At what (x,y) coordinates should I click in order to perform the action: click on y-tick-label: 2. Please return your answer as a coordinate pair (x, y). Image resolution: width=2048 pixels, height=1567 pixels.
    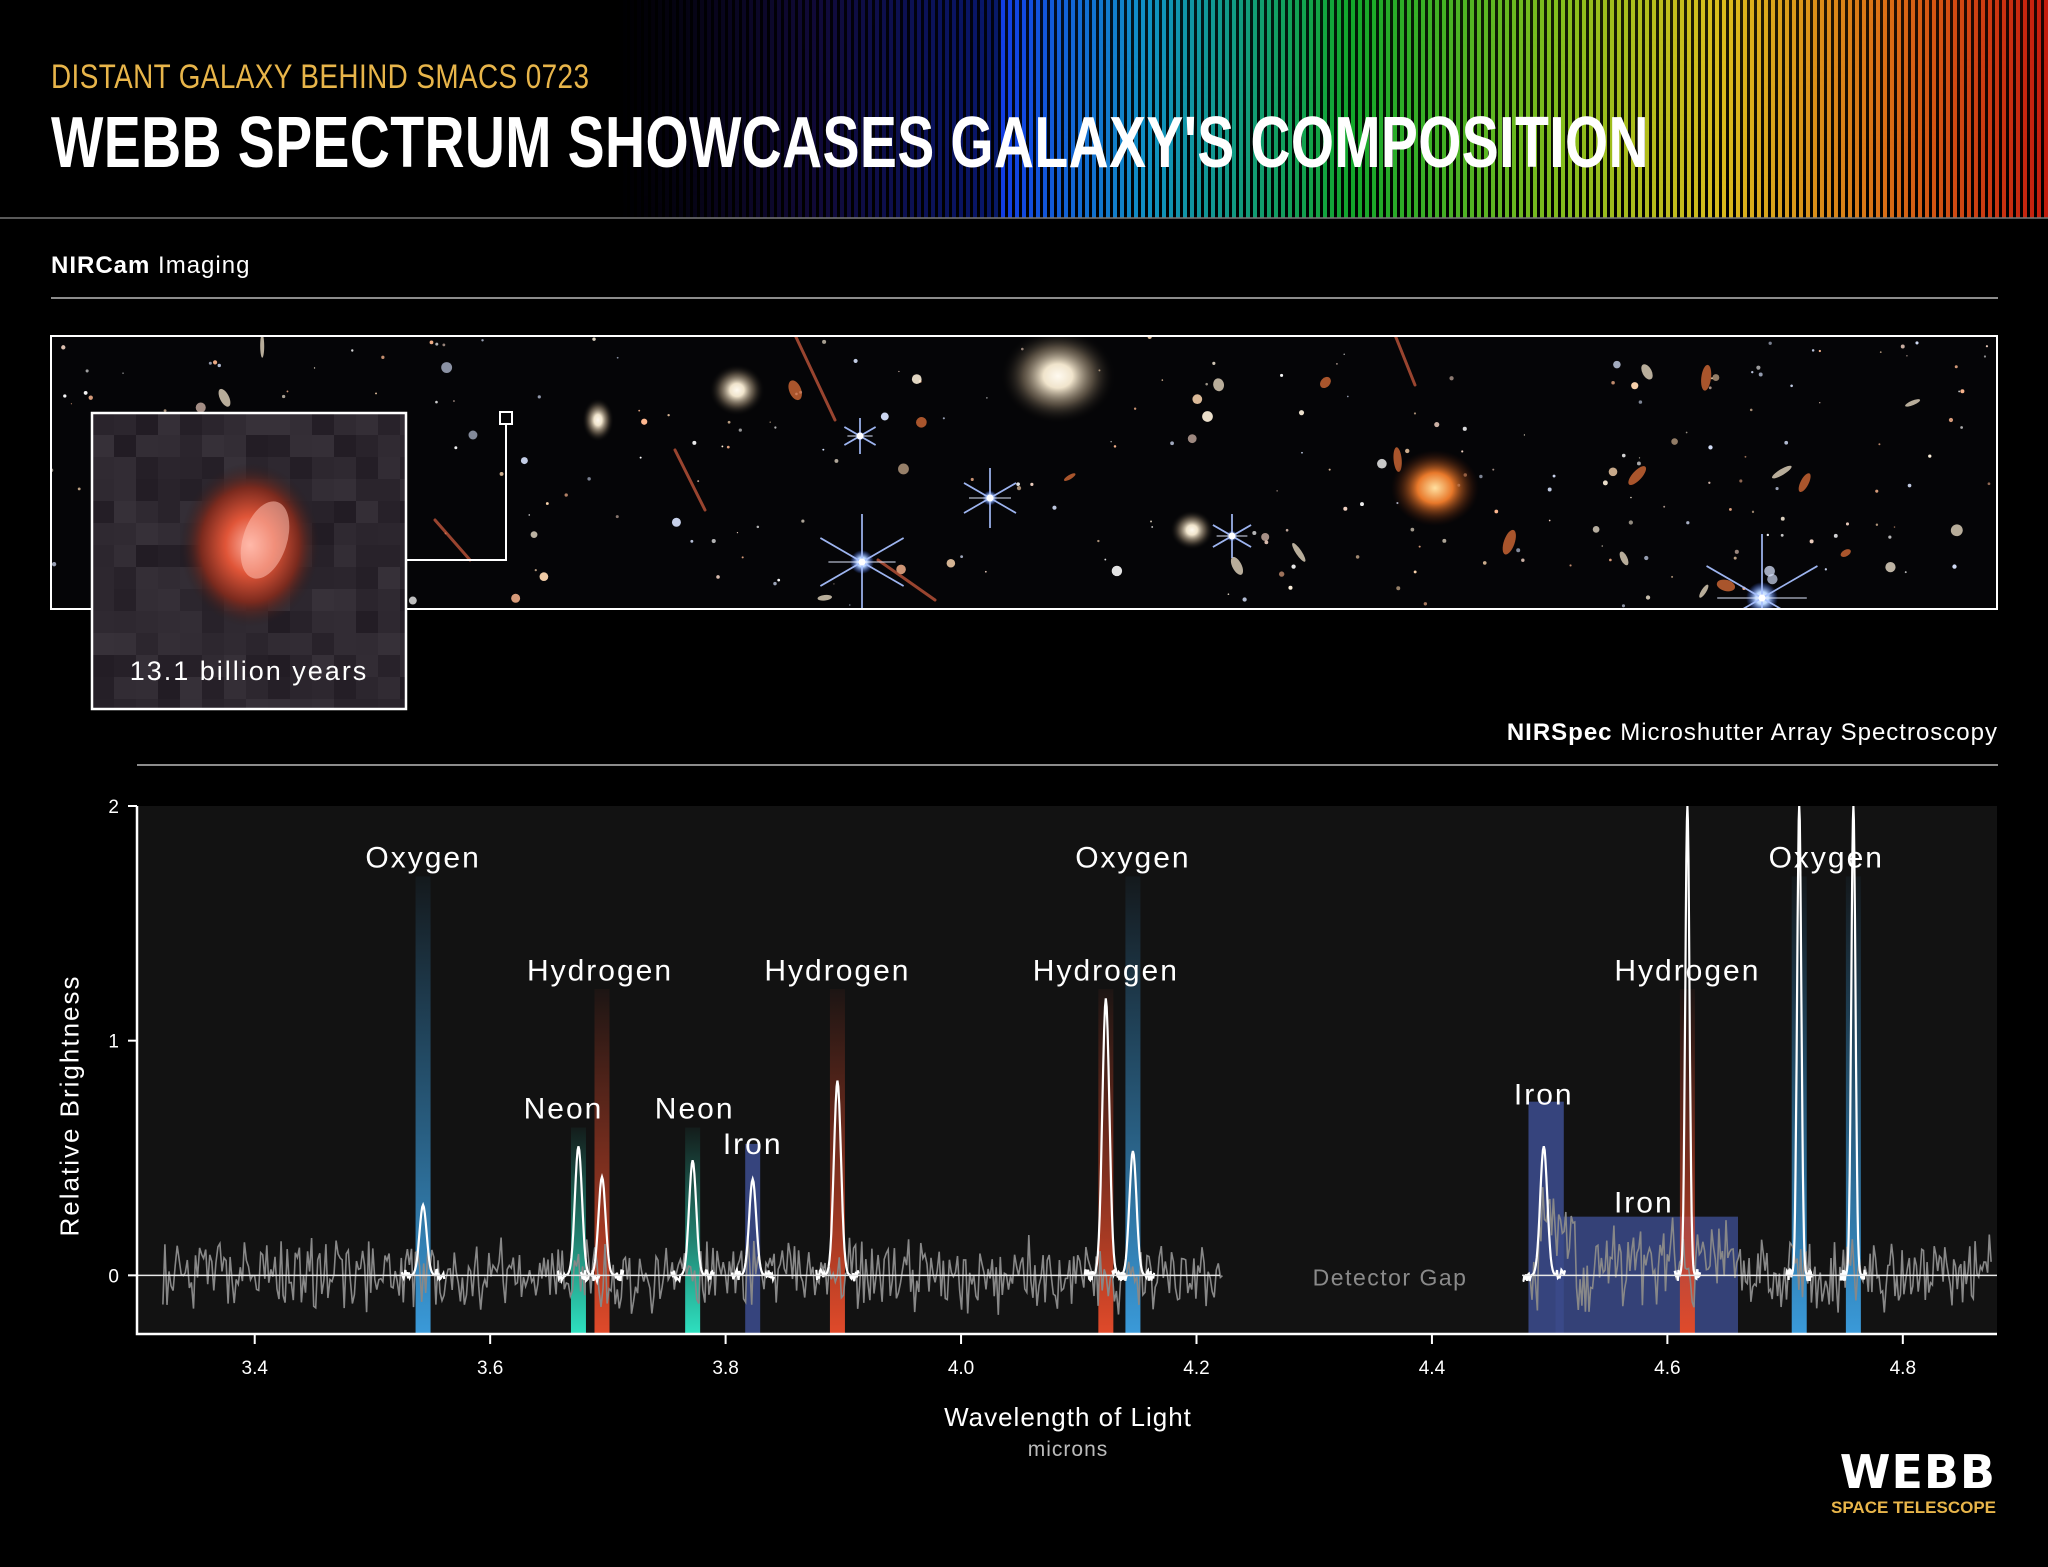
    Looking at the image, I should click on (113, 807).